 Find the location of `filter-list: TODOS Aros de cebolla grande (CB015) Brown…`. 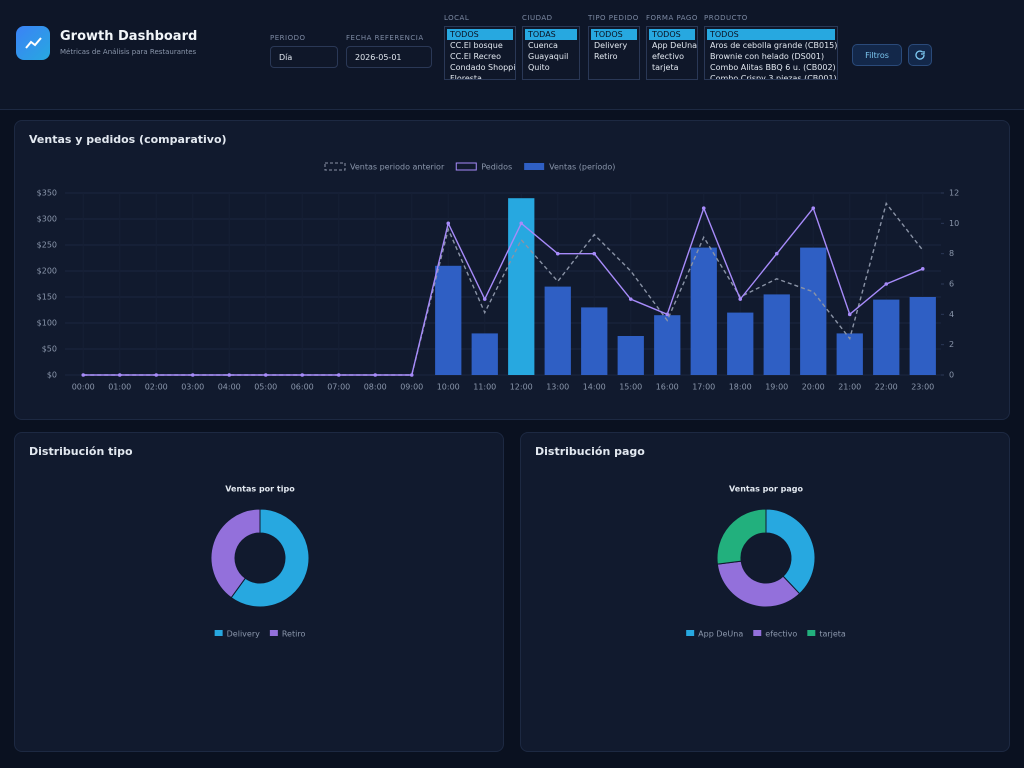

filter-list: TODOS Aros de cebolla grande (CB015) Brown… is located at coordinates (771, 53).